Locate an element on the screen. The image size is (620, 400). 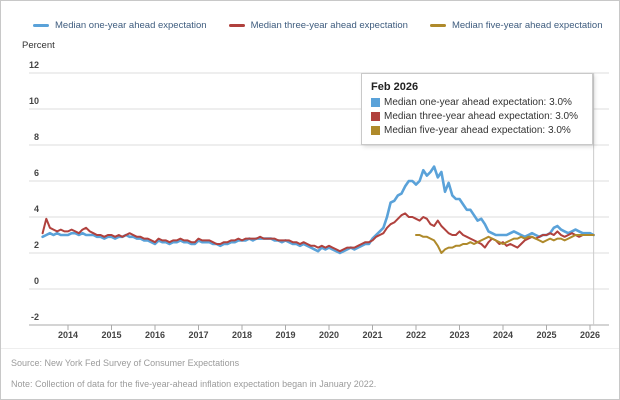
x-tick-label: 2020 is located at coordinates (329, 335).